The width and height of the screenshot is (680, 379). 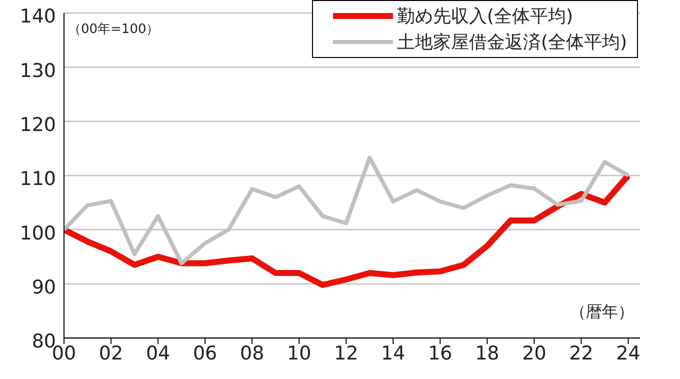 I want to click on x-tick-label: 10, so click(x=299, y=353).